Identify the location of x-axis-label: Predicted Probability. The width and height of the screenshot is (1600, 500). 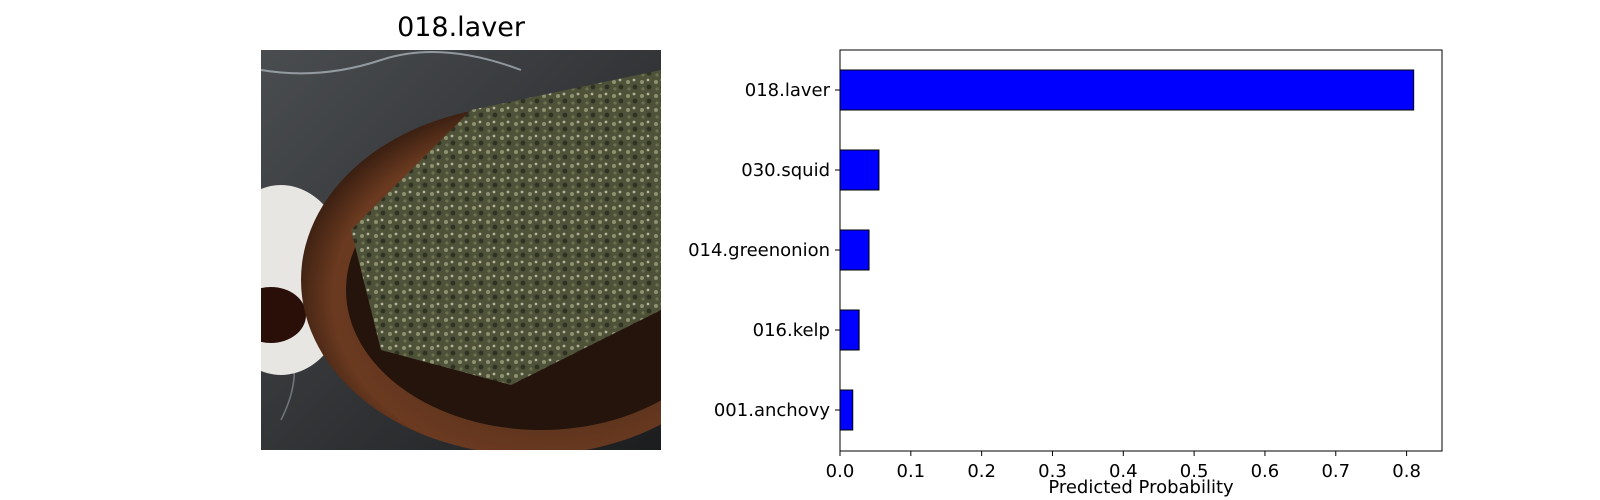
(1141, 487).